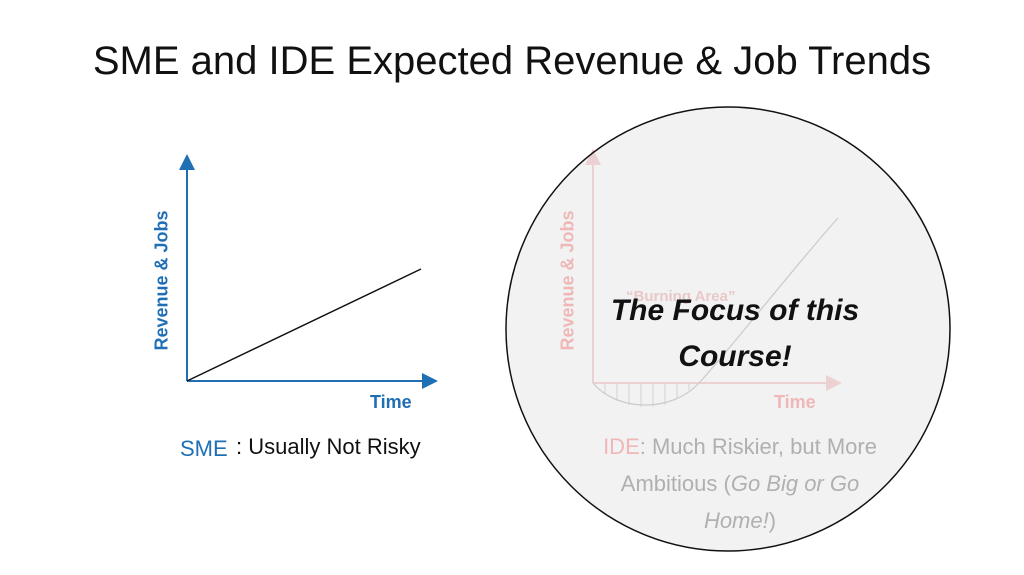 The height and width of the screenshot is (575, 1024). Describe the element at coordinates (681, 296) in the screenshot. I see `burning-area-label: “Burning Area”` at that location.